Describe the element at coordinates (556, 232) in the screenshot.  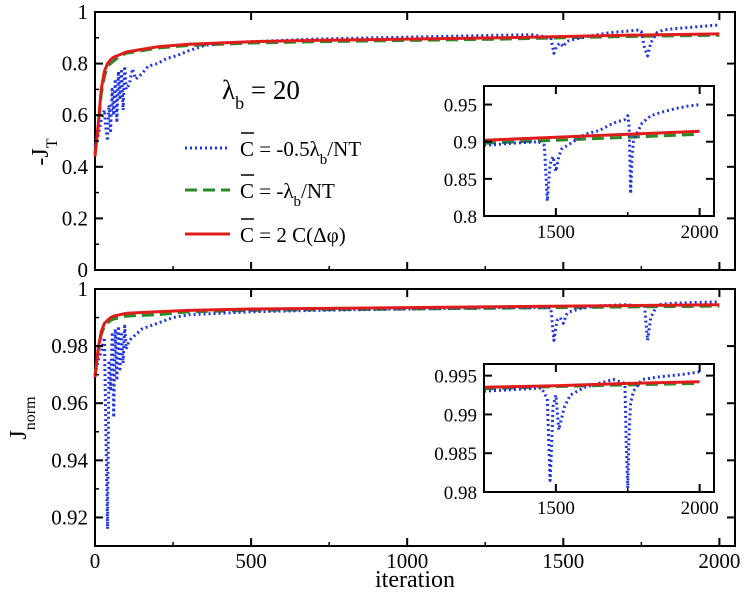
I see `top-inset-xtick-label: 1500` at that location.